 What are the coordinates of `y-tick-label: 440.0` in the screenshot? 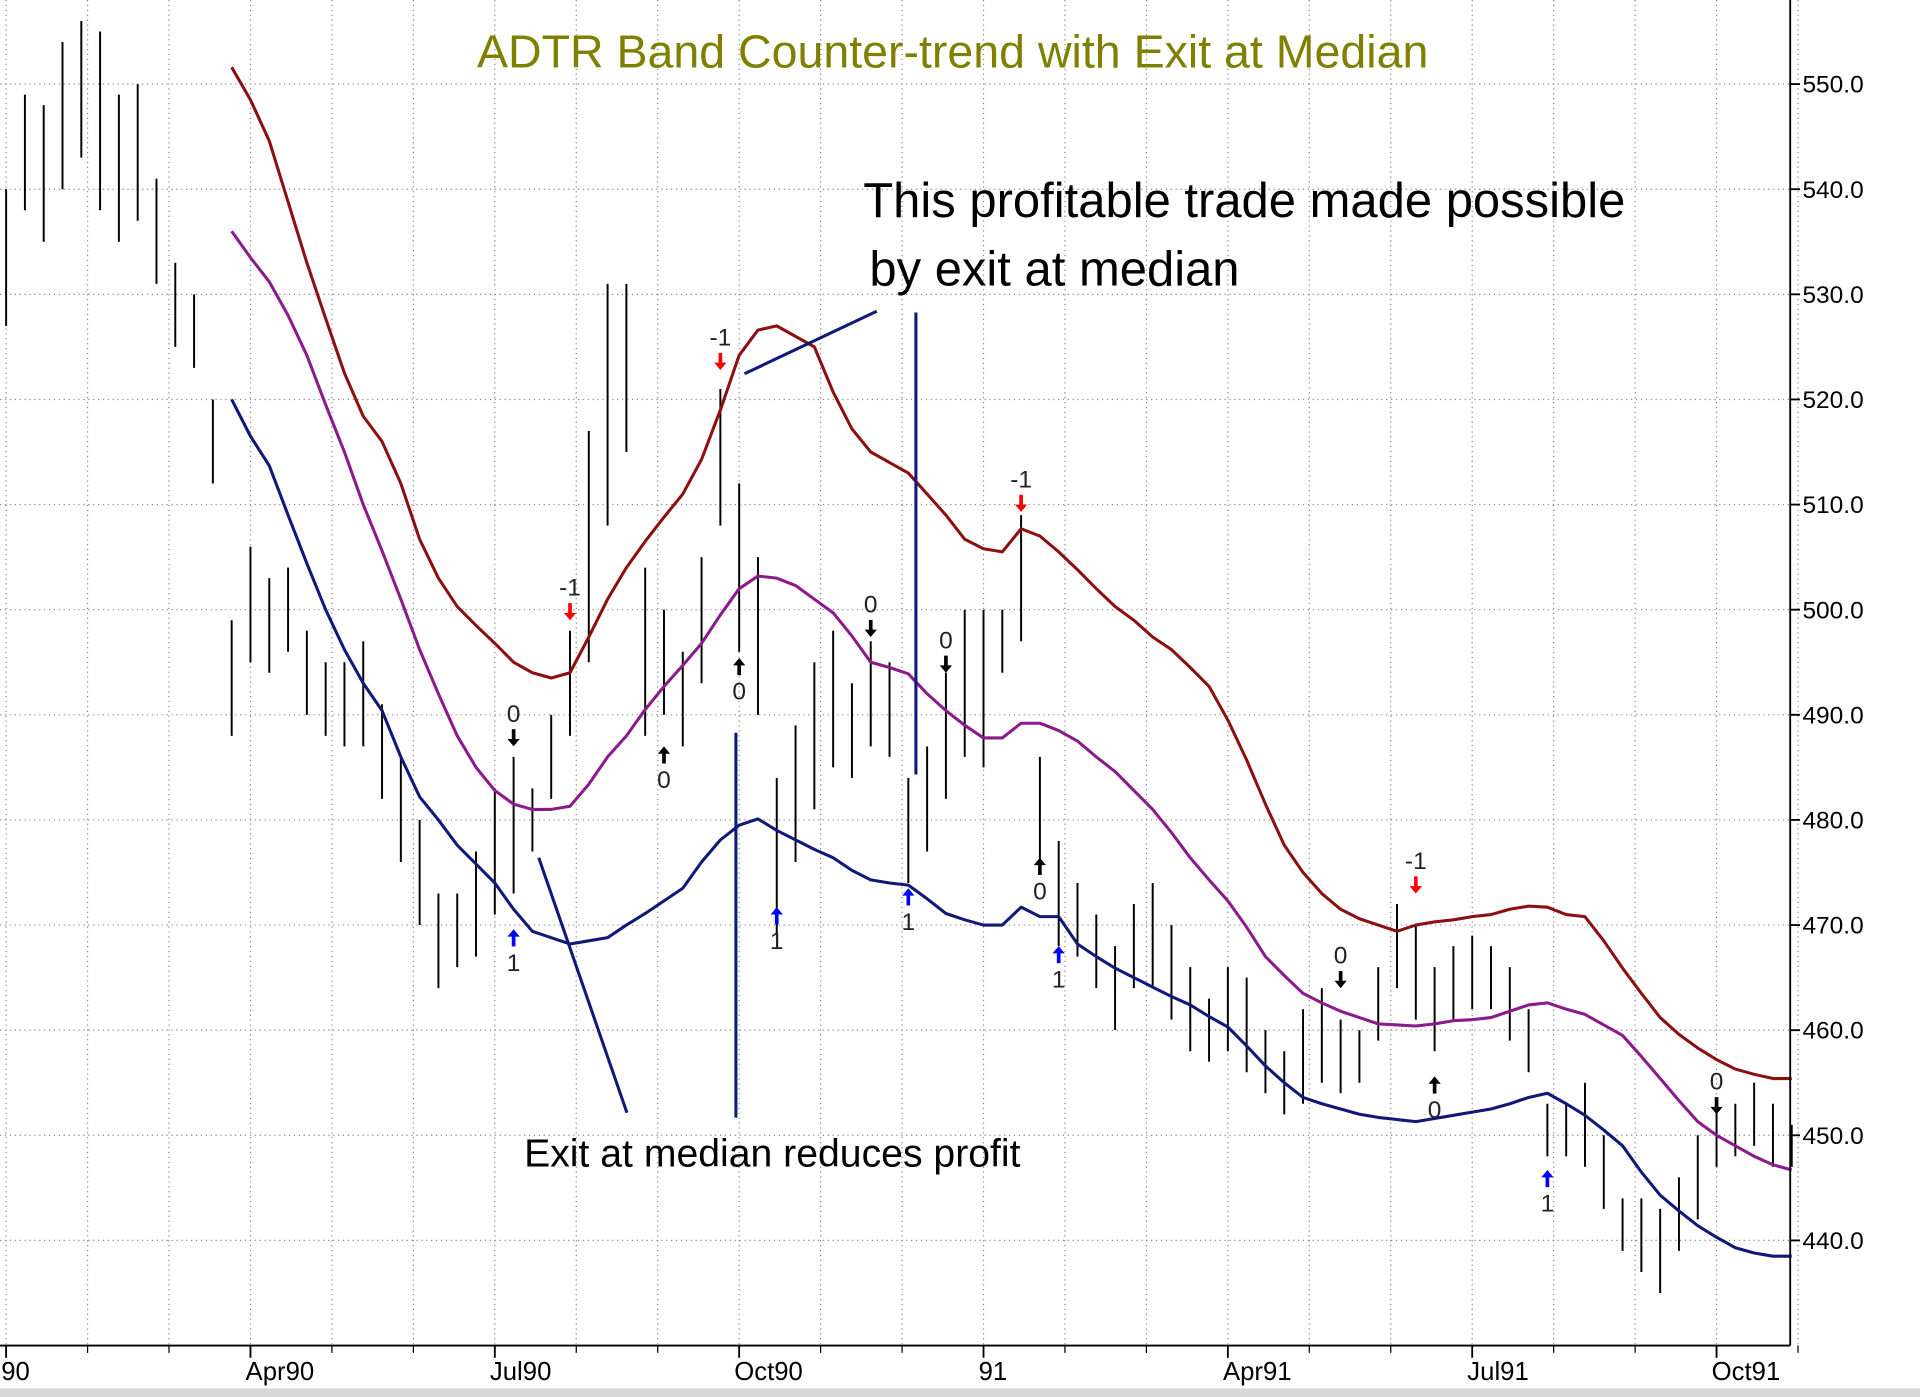 It's located at (1832, 1241).